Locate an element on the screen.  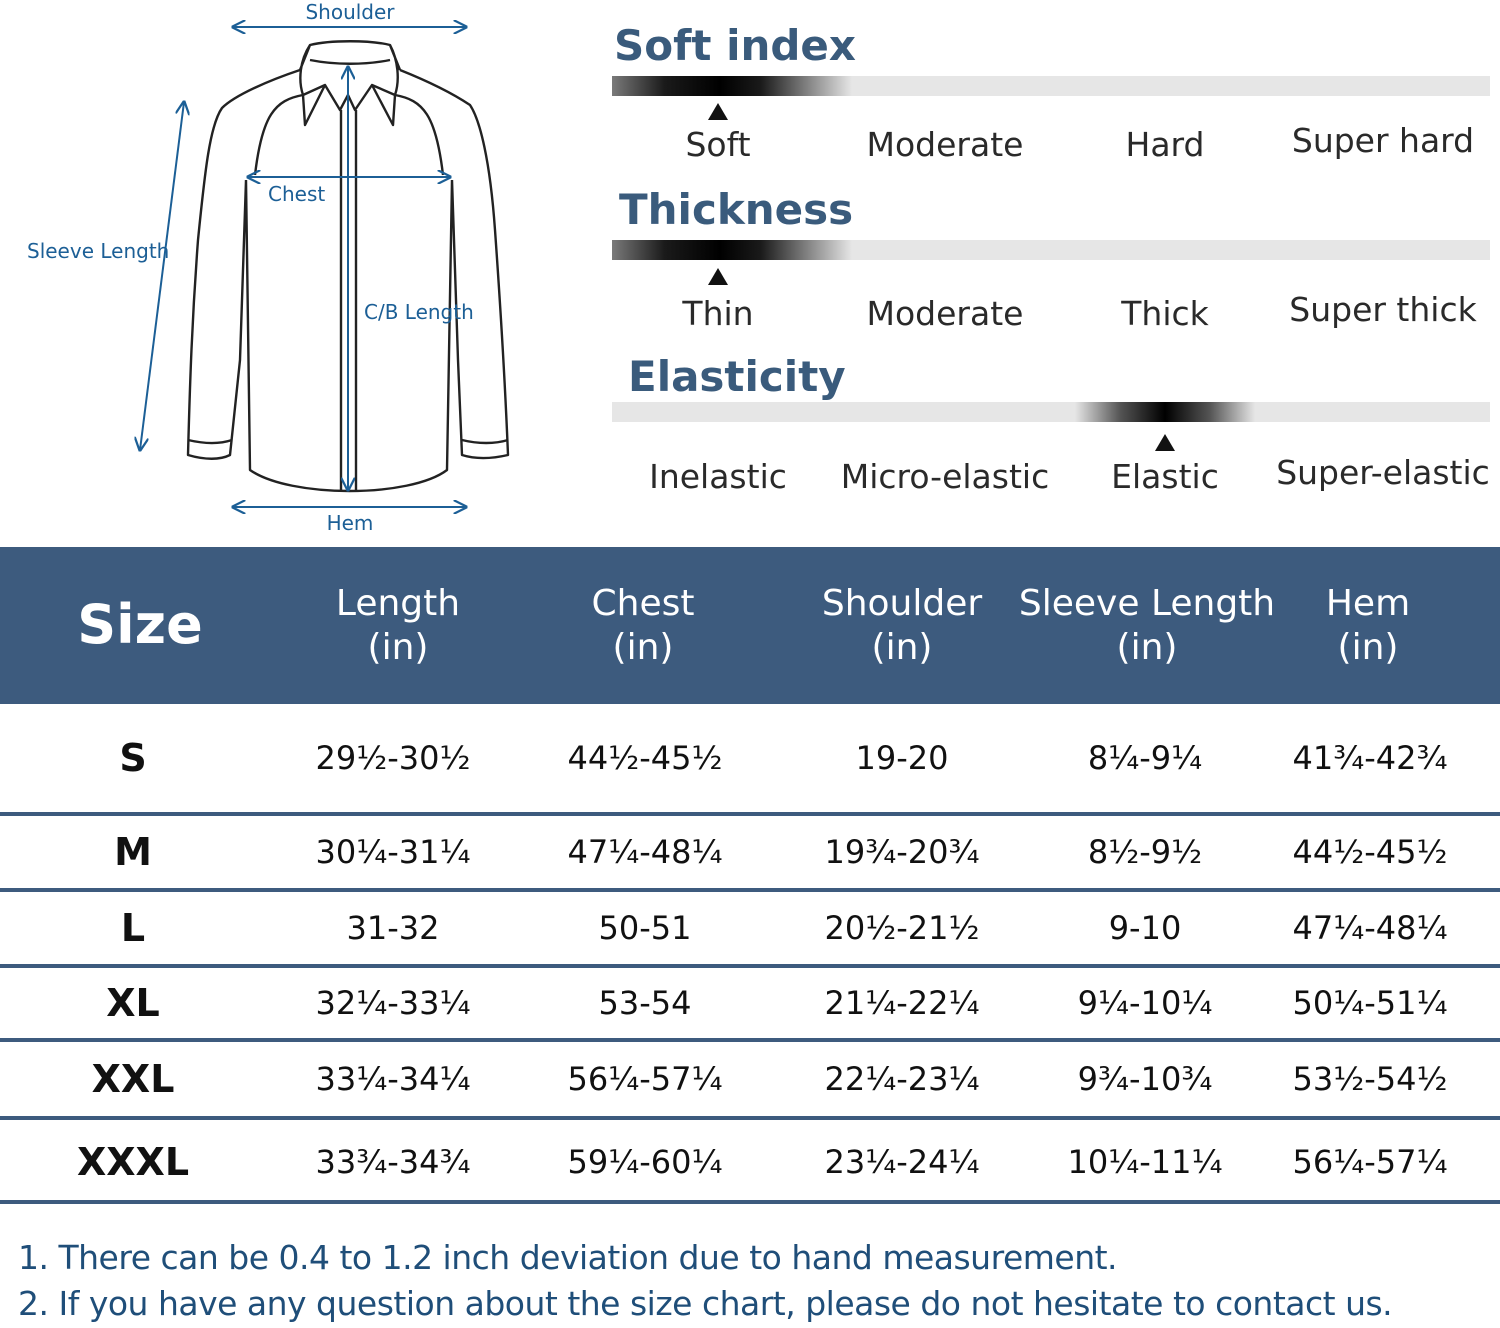
measurement-cell: 19¾-20¾ is located at coordinates (902, 852).